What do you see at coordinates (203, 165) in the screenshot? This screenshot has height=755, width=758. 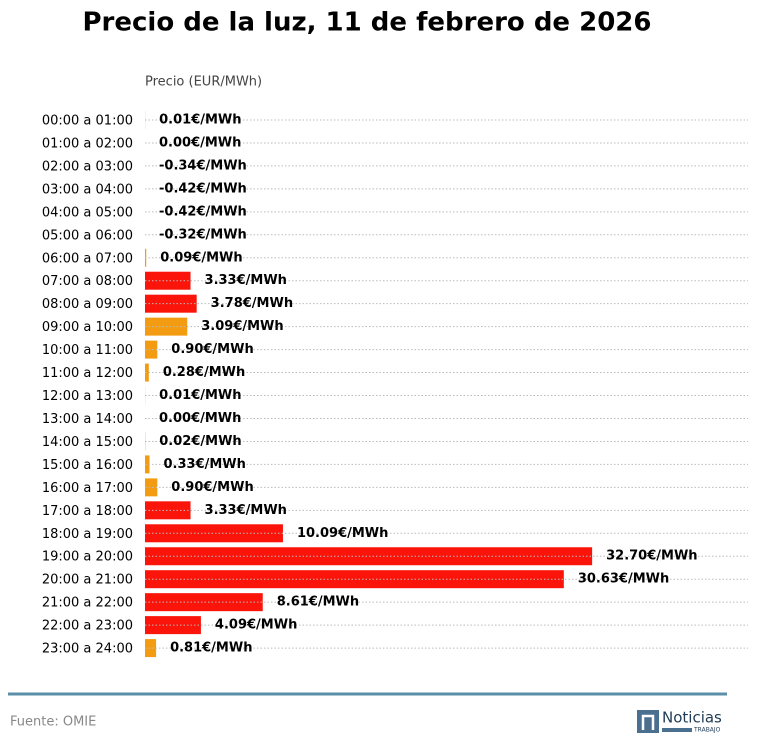 I see `value-label: -0.34€/MWh` at bounding box center [203, 165].